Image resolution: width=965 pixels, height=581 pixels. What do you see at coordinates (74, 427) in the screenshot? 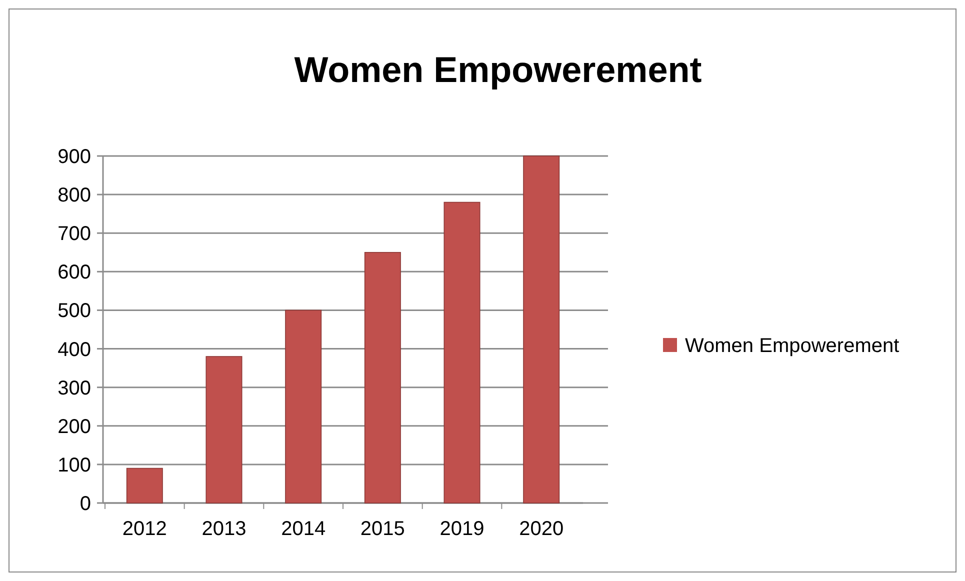
I see `y-tick-label: 200` at bounding box center [74, 427].